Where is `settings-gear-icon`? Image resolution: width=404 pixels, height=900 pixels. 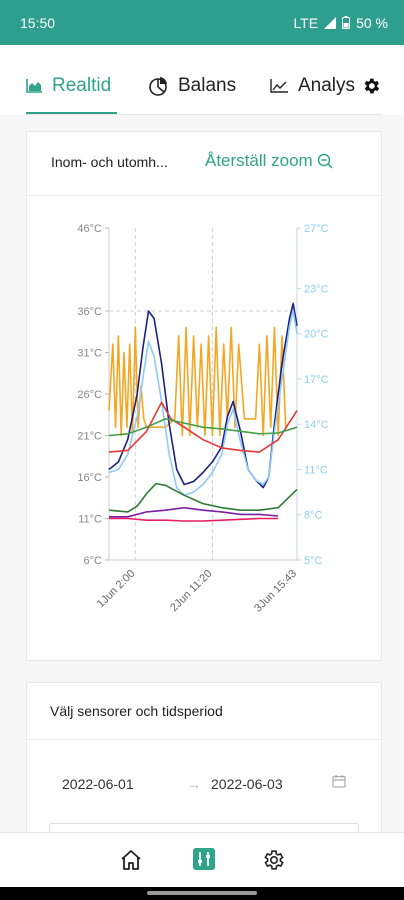
settings-gear-icon is located at coordinates (273, 860).